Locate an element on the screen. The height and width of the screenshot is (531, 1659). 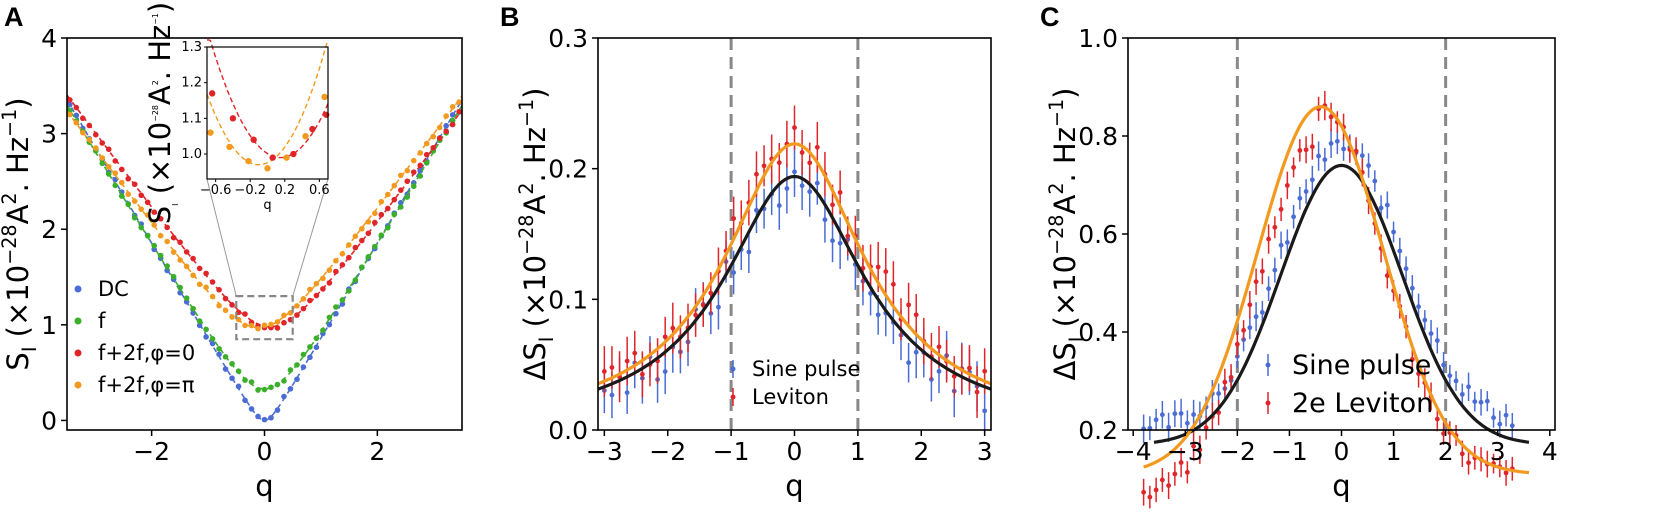
inset-point-red is located at coordinates (312, 129).